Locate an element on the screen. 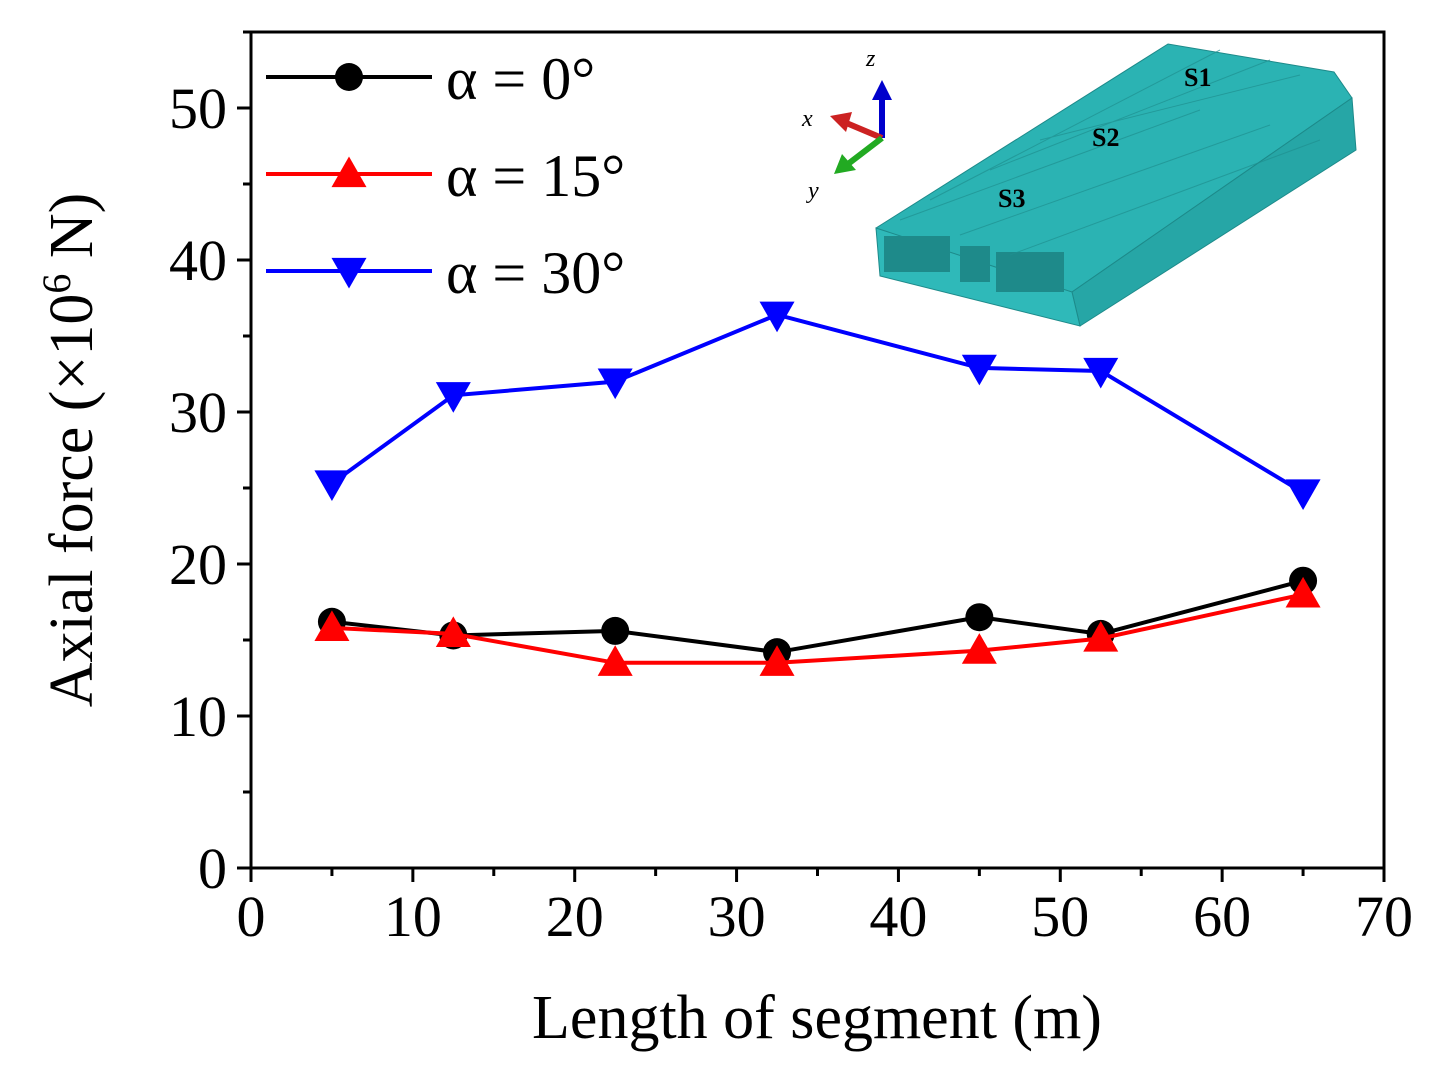 The image size is (1444, 1081). triad-y-label: y is located at coordinates (812, 191).